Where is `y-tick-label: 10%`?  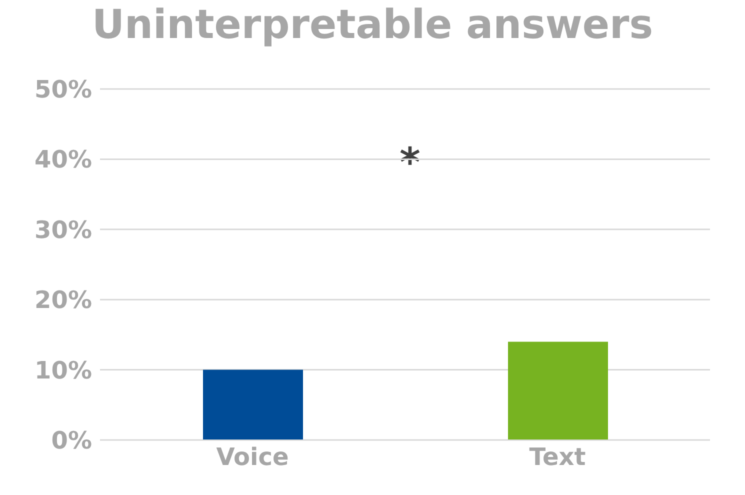 y-tick-label: 10% is located at coordinates (63, 370).